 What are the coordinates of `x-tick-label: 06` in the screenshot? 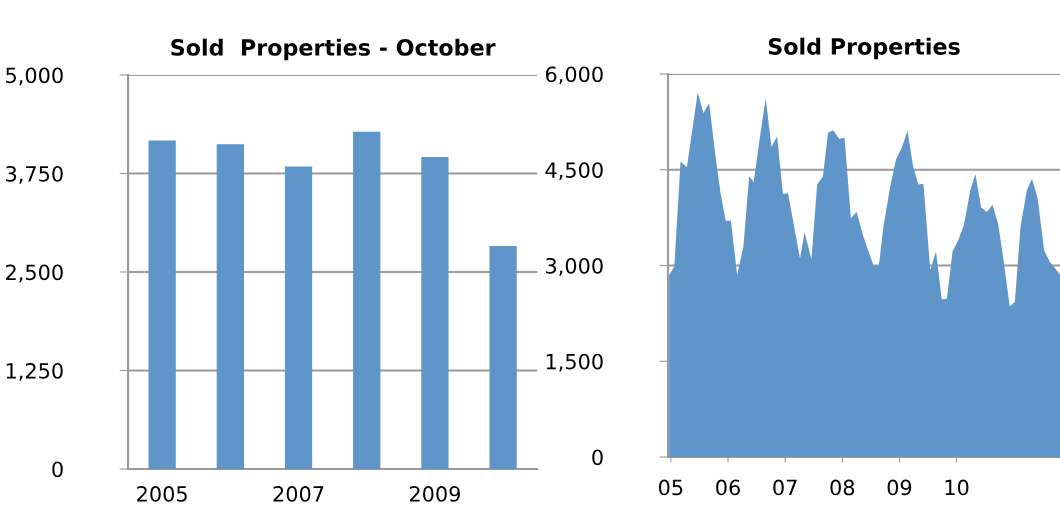 It's located at (728, 487).